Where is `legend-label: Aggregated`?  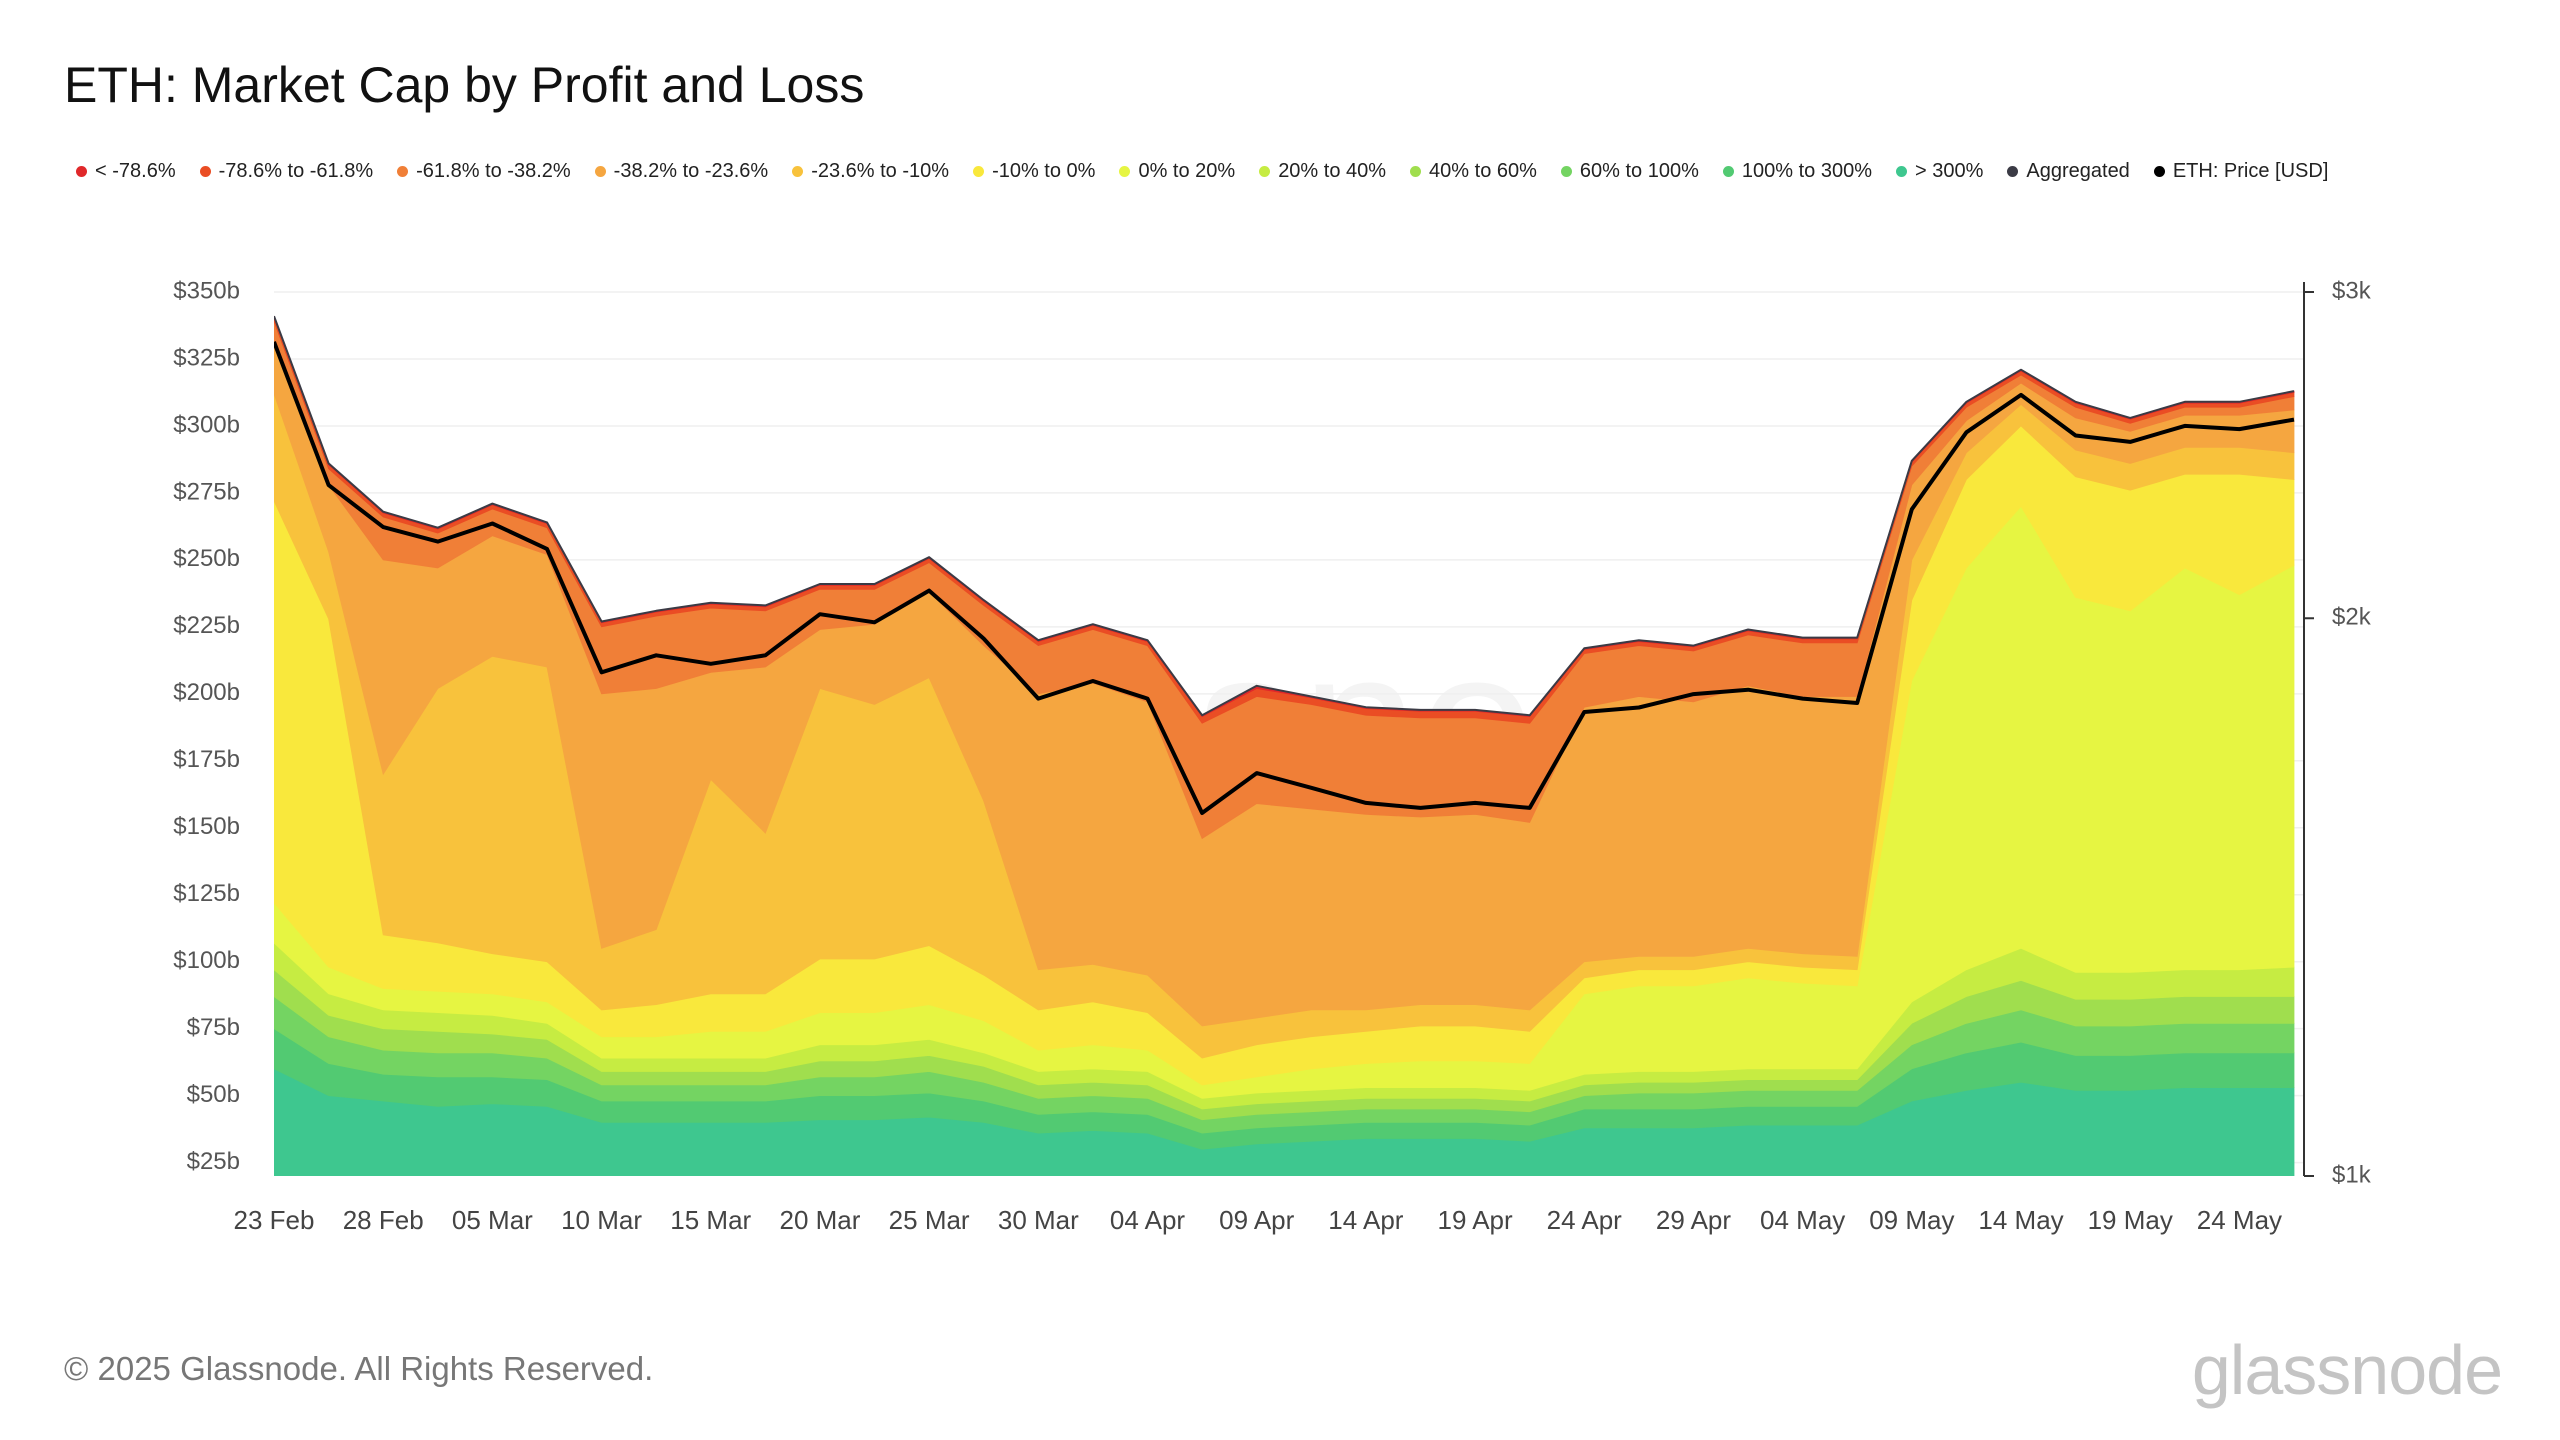
legend-label: Aggregated is located at coordinates (2078, 171).